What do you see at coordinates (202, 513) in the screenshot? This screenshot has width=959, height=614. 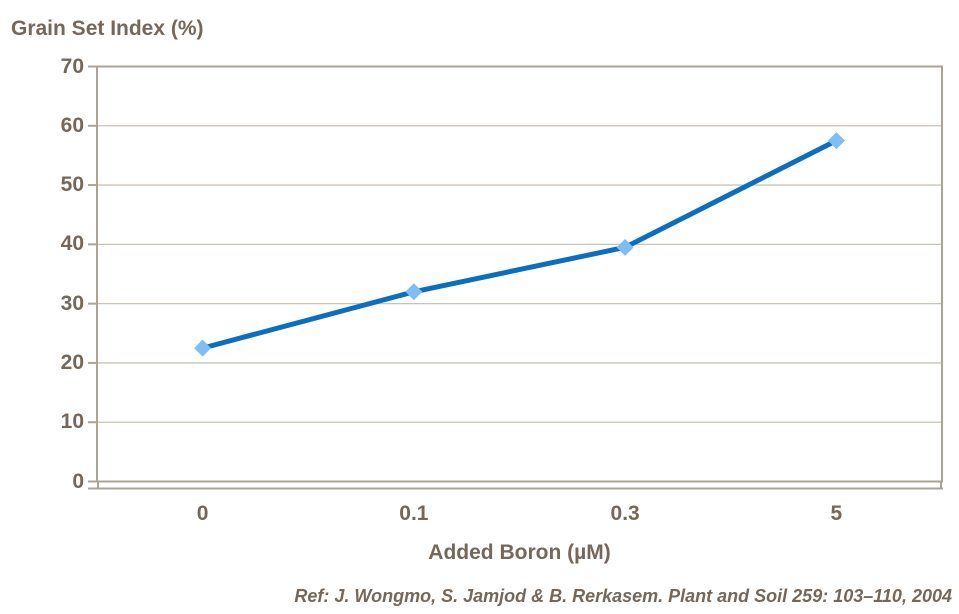 I see `x-tick-label: 0` at bounding box center [202, 513].